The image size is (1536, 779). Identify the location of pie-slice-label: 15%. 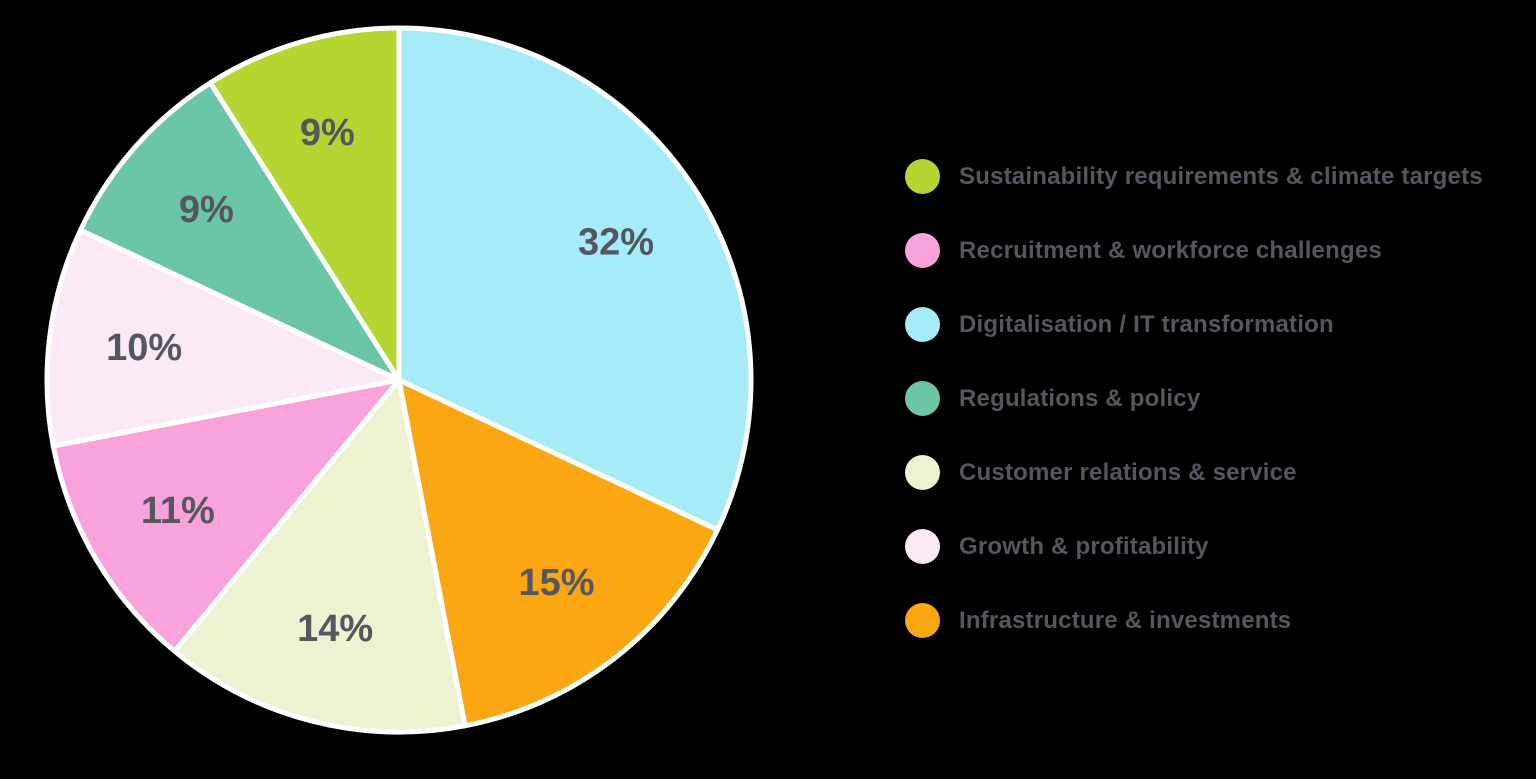
(556, 583).